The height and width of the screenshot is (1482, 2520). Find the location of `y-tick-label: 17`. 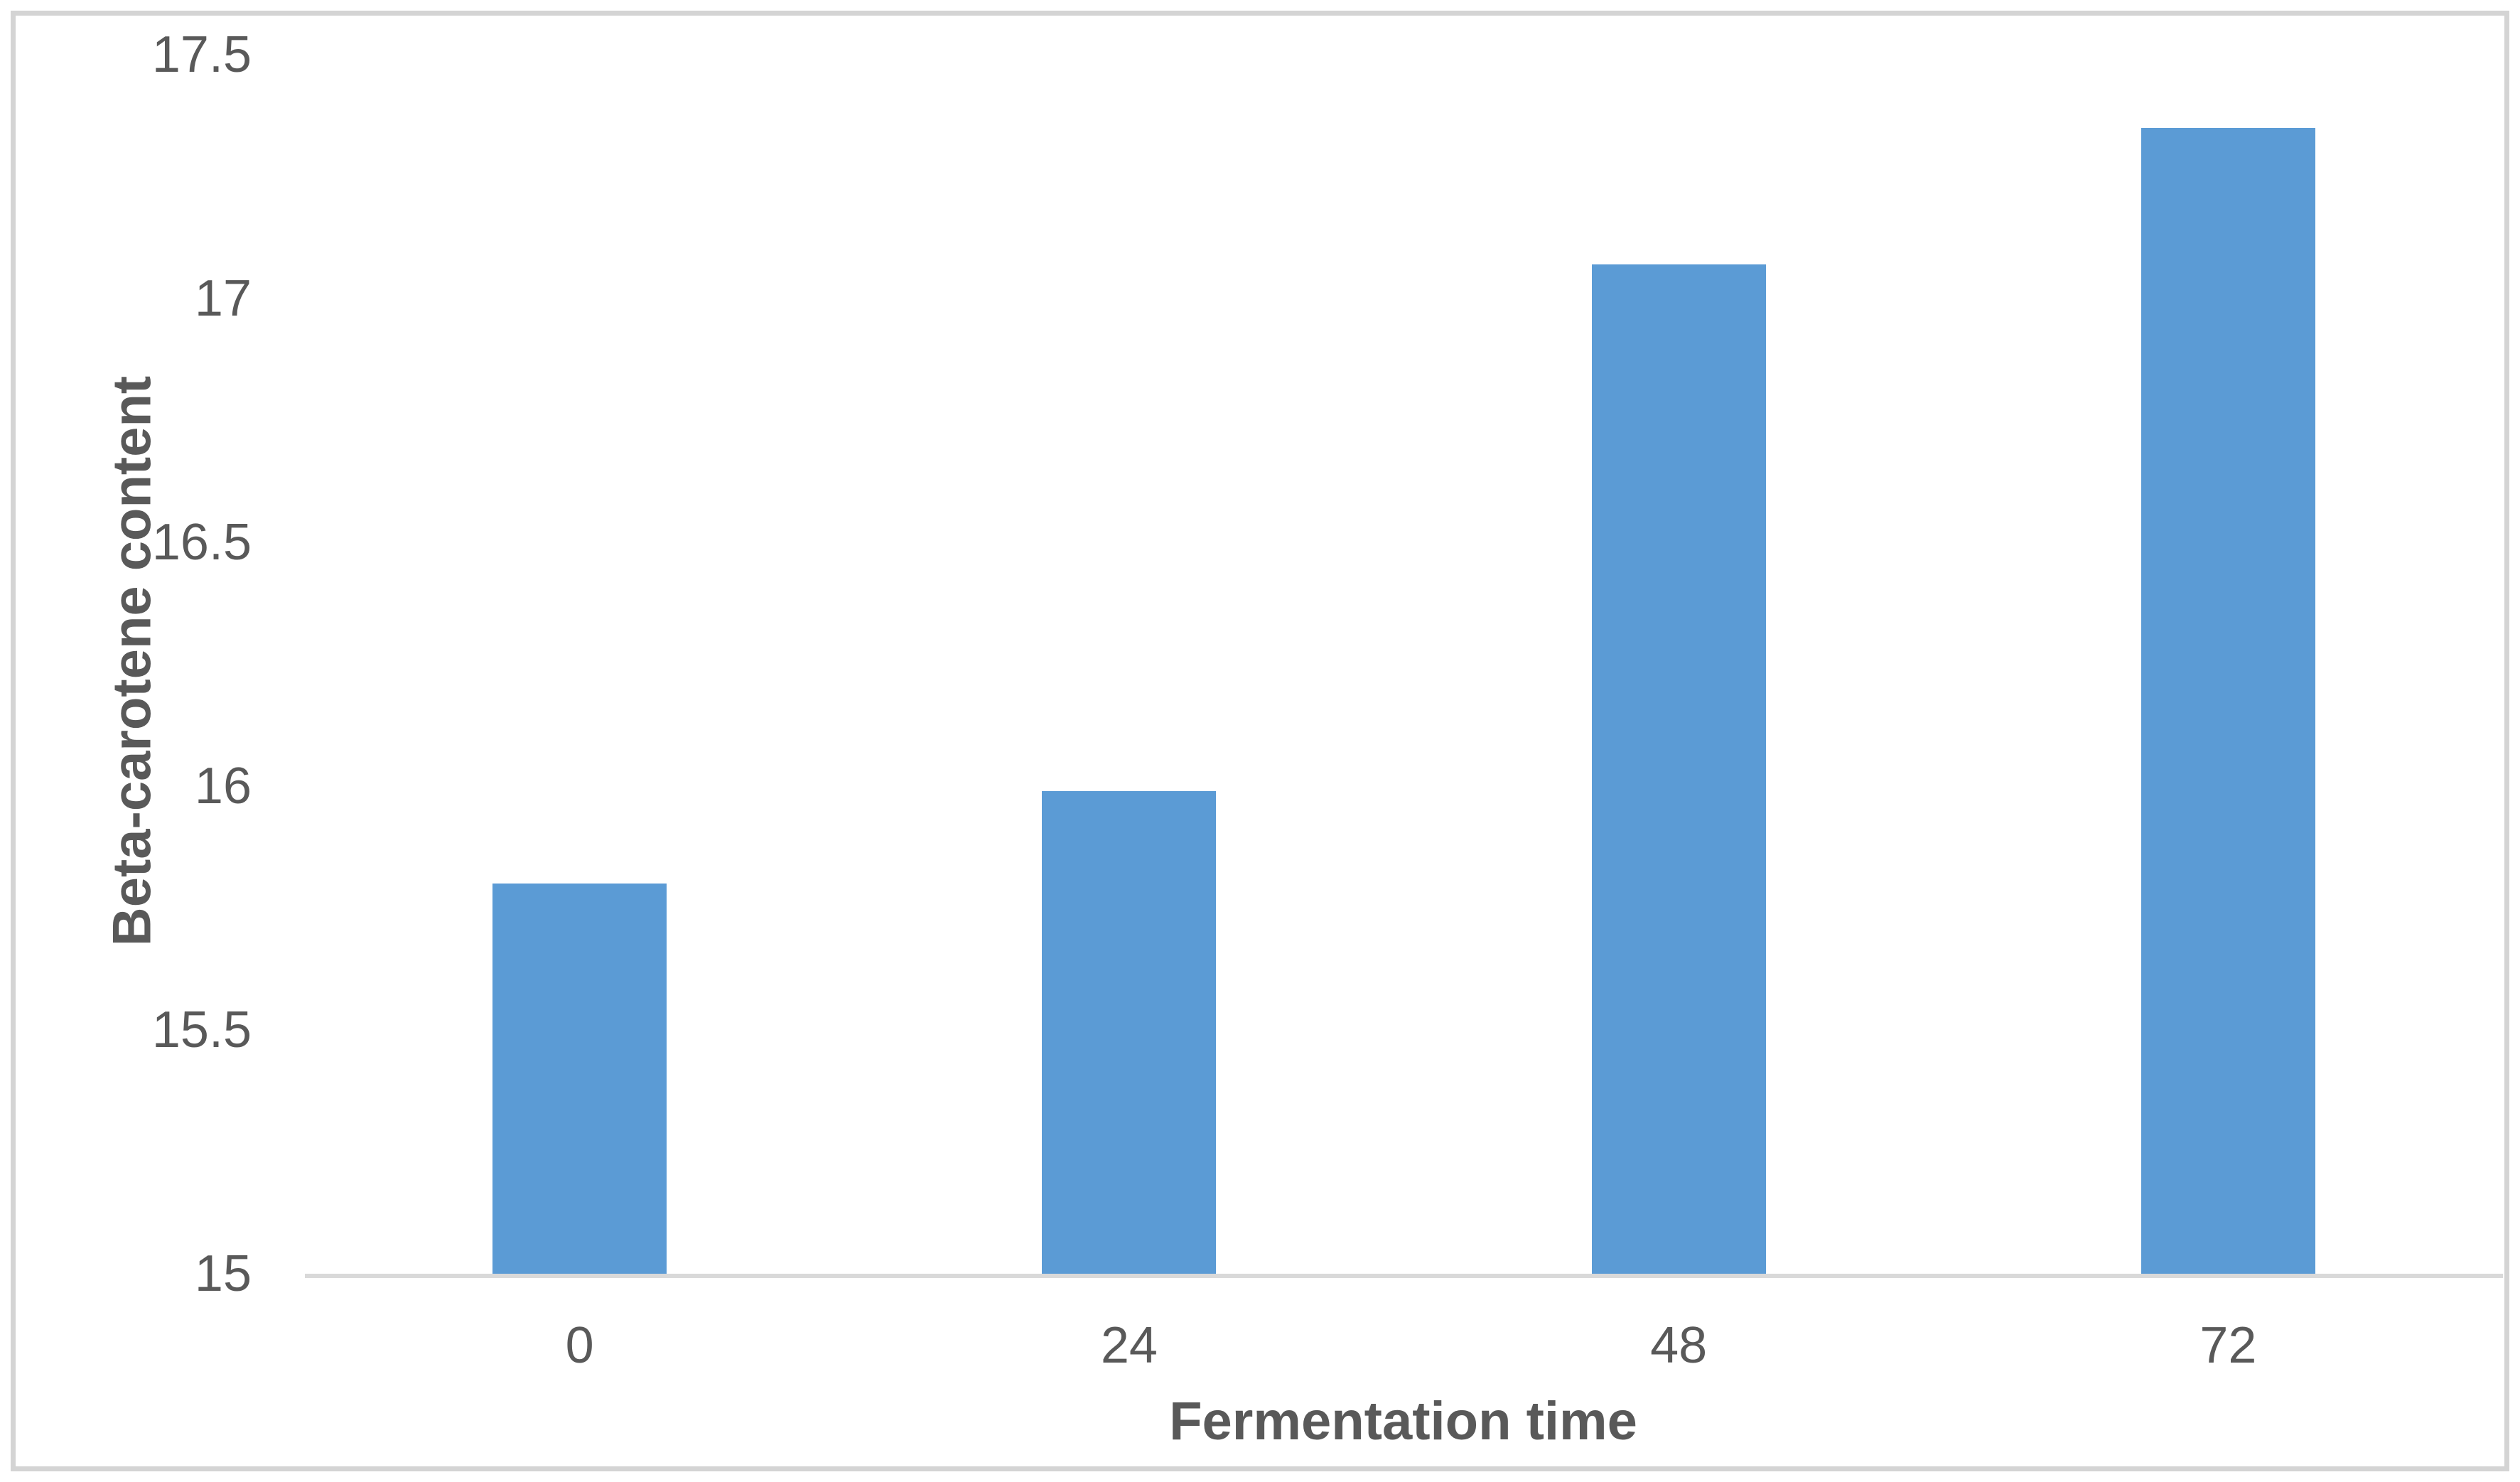

y-tick-label: 17 is located at coordinates (223, 298).